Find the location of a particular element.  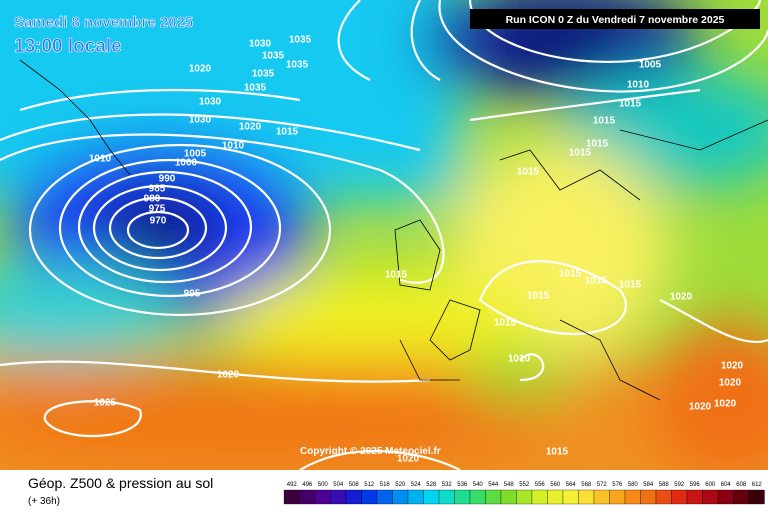

time: 13:00 locale is located at coordinates (68, 46).